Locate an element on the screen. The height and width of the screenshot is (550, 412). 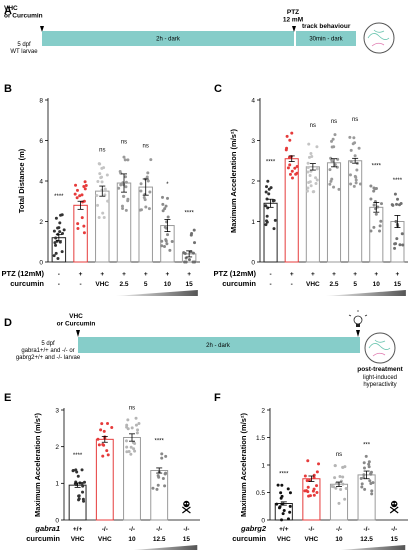
skull-icon is located at coordinates (186, 507).